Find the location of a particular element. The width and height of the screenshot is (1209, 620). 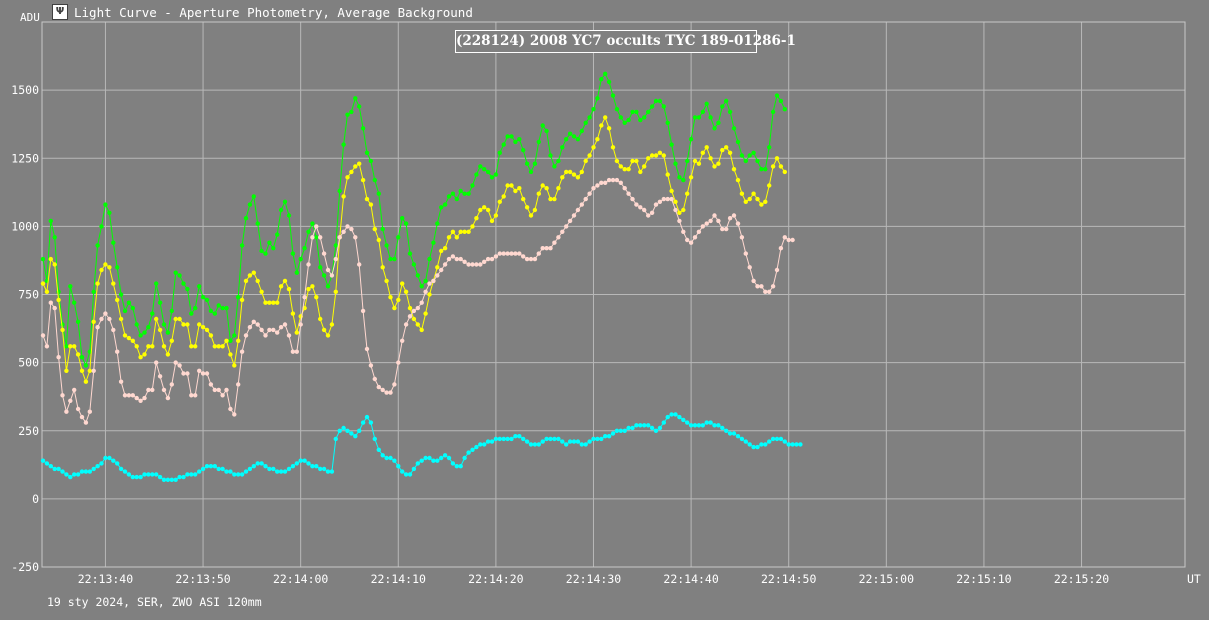

chart-app-icon: Ψ is located at coordinates (60, 12).